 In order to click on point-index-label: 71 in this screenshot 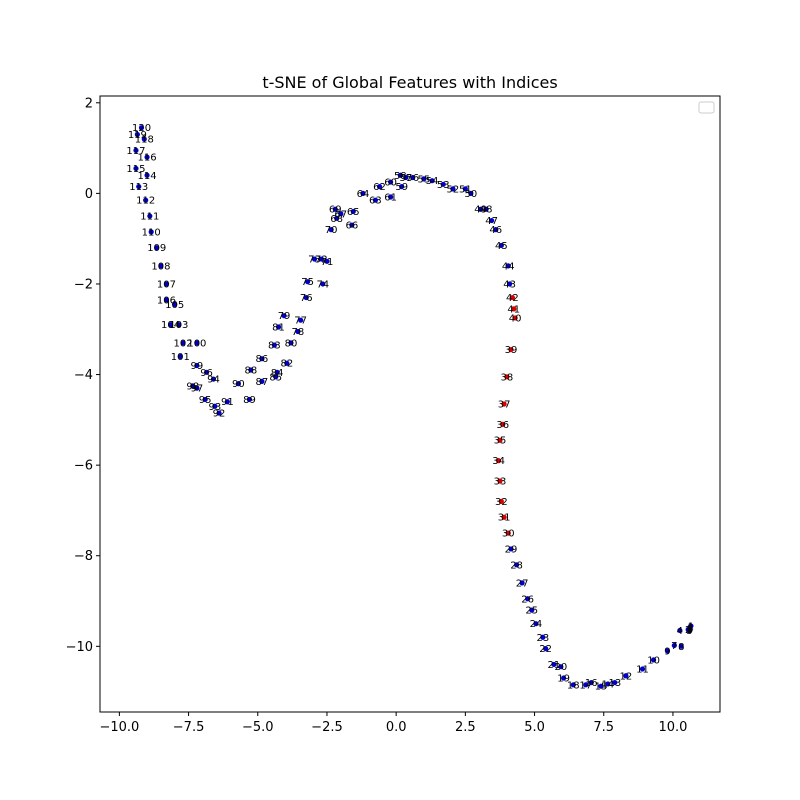, I will do `click(327, 262)`.